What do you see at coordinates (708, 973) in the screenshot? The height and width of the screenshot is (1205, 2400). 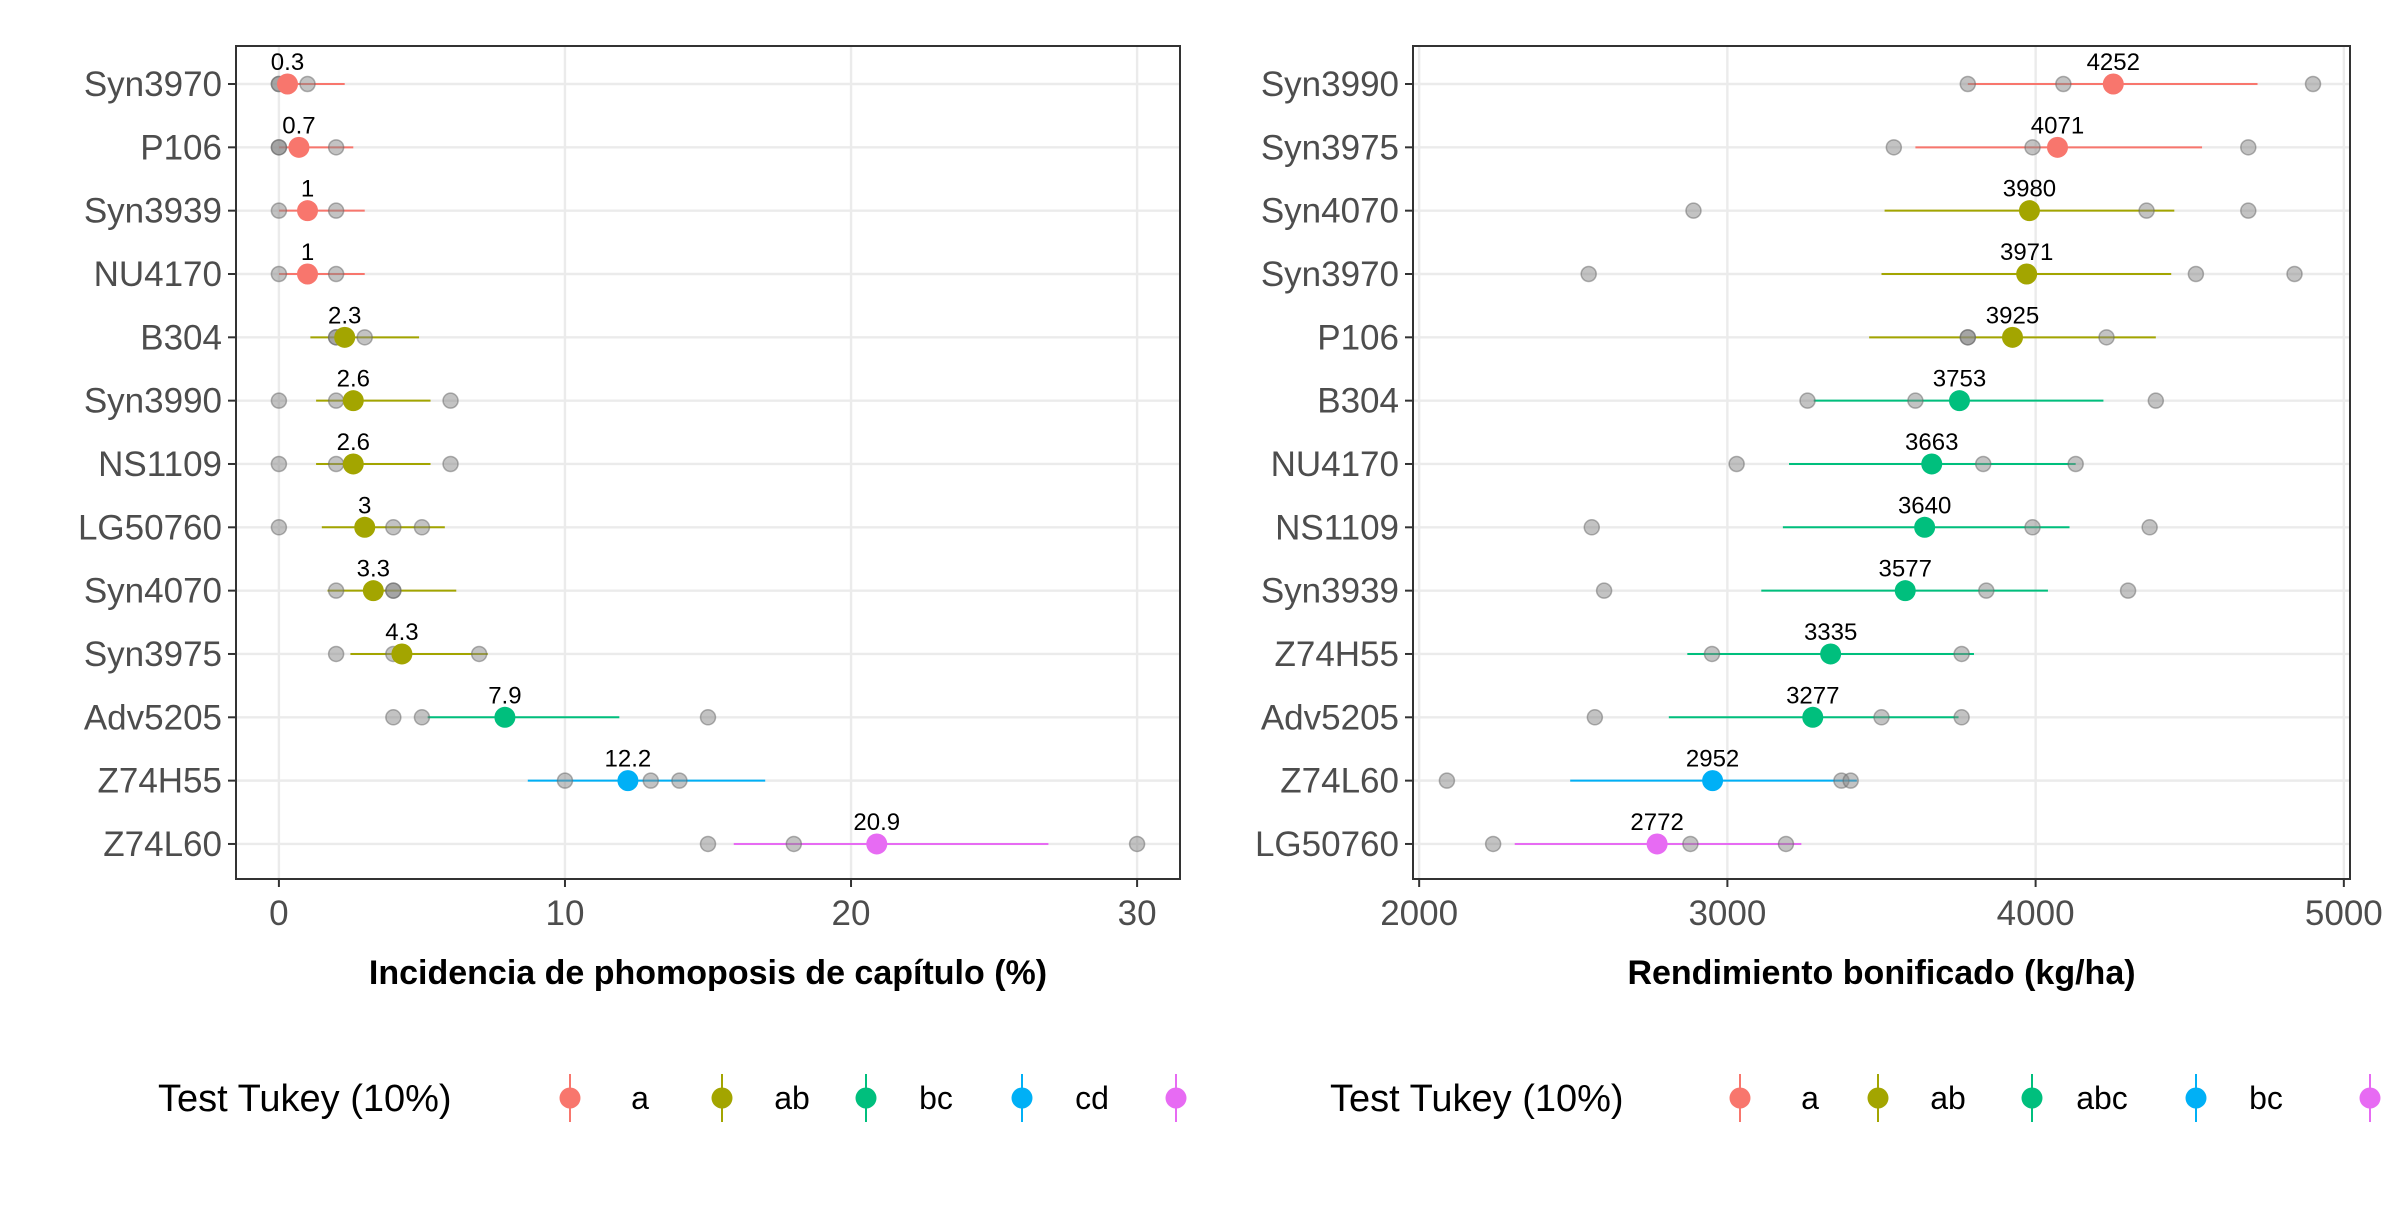 I see `x-axis-title: Incidencia de phomoposis de capítulo (%)` at bounding box center [708, 973].